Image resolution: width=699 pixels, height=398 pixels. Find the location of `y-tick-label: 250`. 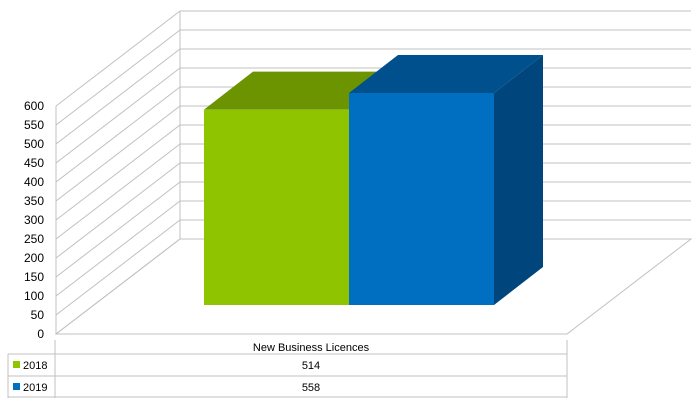

y-tick-label: 250 is located at coordinates (34, 239).